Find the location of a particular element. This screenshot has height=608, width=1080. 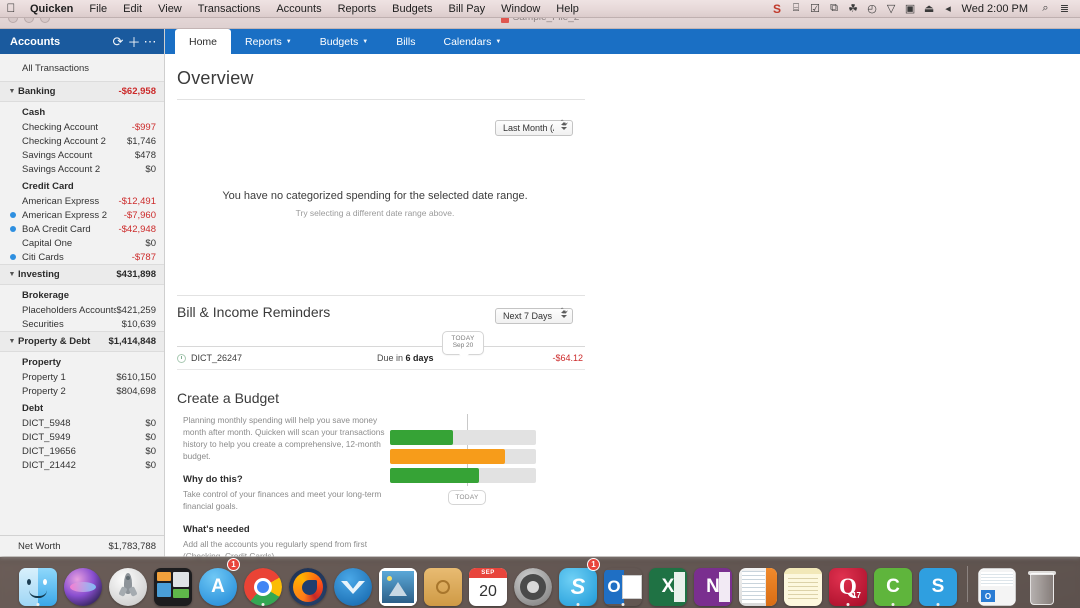

sidebar-account-row: Citi Cards -$787 is located at coordinates (82, 257).